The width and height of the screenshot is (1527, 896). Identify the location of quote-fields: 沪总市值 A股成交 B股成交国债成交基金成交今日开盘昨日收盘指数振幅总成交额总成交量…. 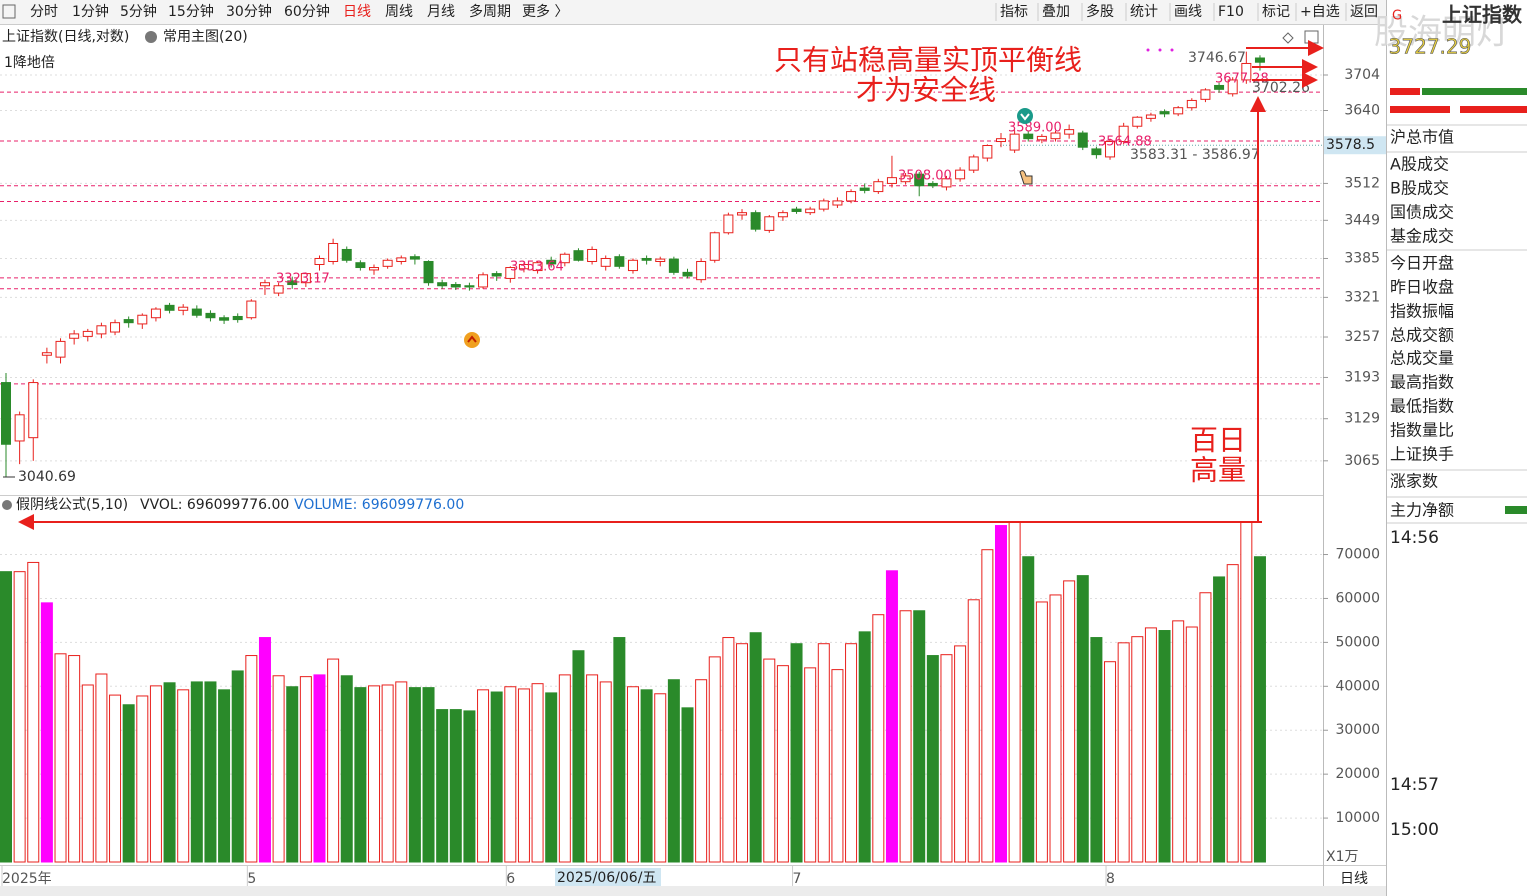
(1457, 482).